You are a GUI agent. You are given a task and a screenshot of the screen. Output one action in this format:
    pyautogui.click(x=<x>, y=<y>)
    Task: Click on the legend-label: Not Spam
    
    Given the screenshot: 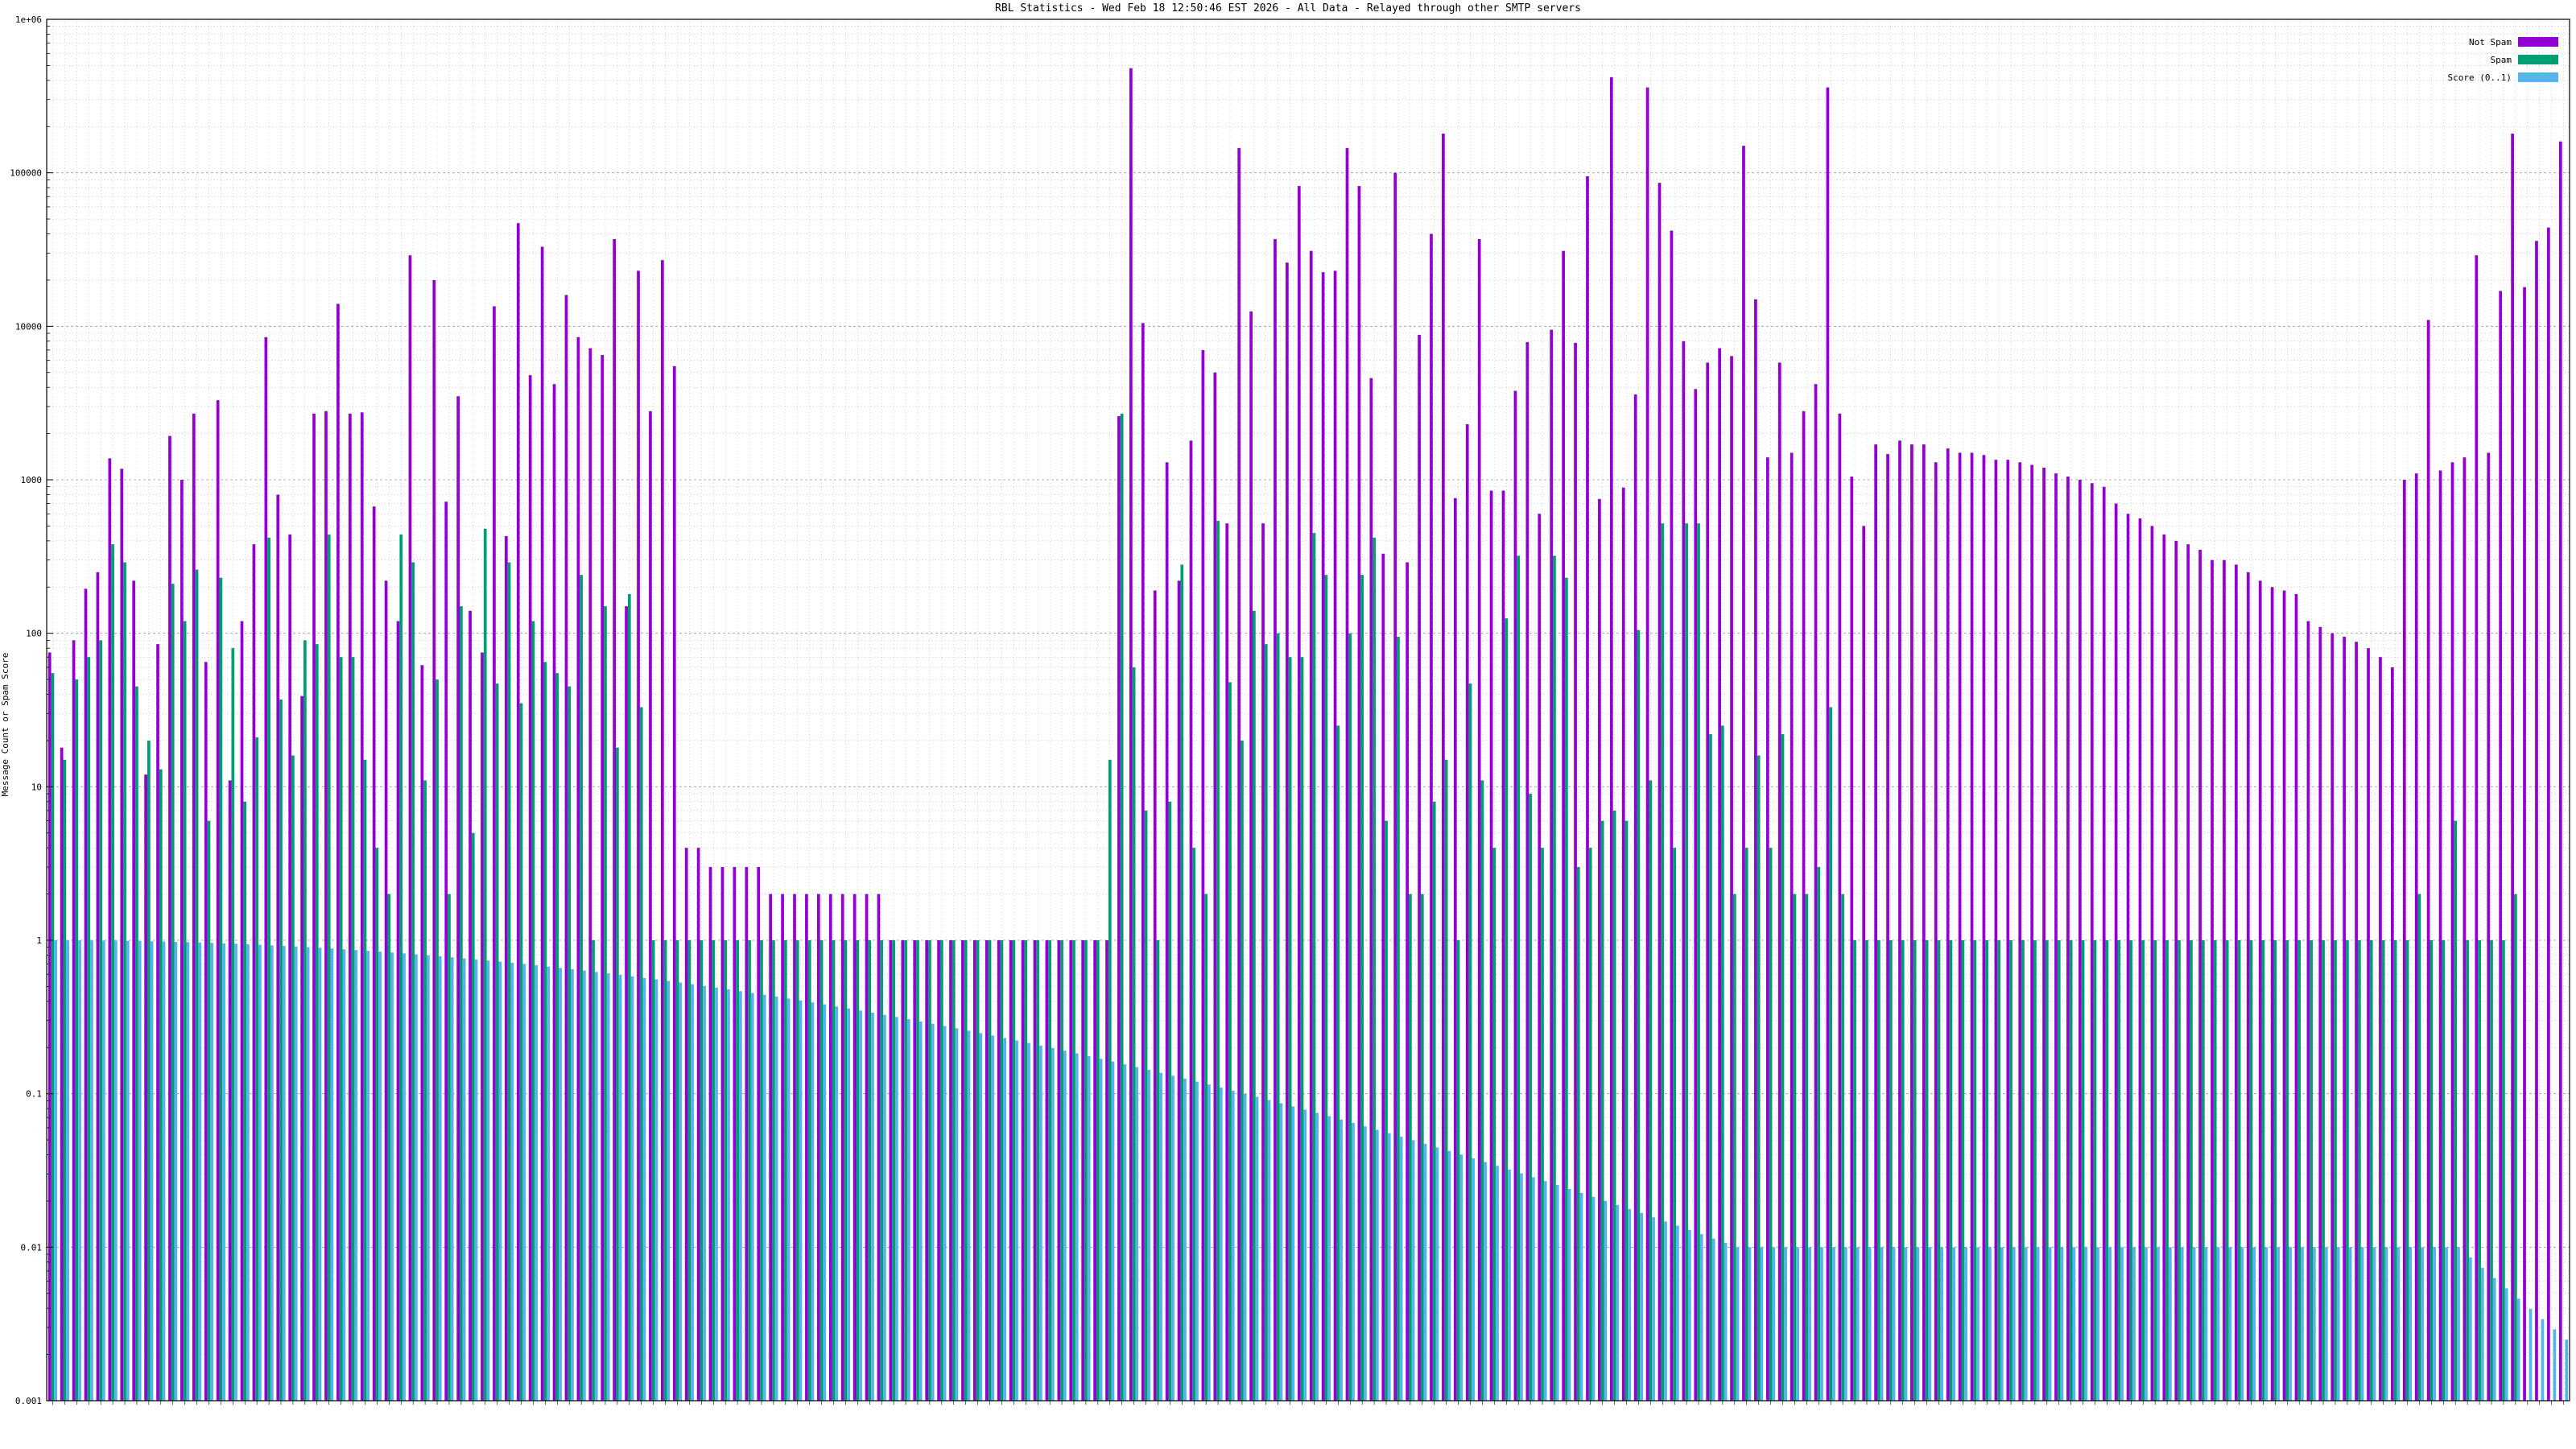 What is the action you would take?
    pyautogui.click(x=2490, y=42)
    